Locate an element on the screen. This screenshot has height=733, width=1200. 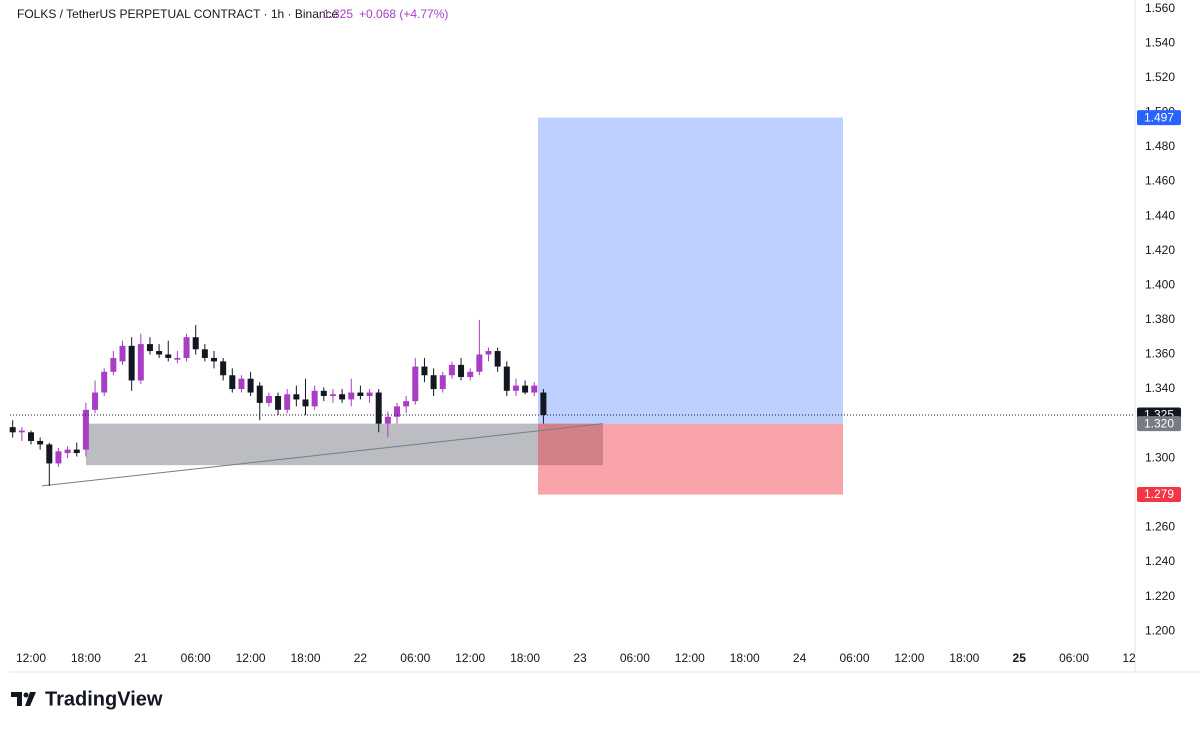
logo-icon is located at coordinates (23, 699).